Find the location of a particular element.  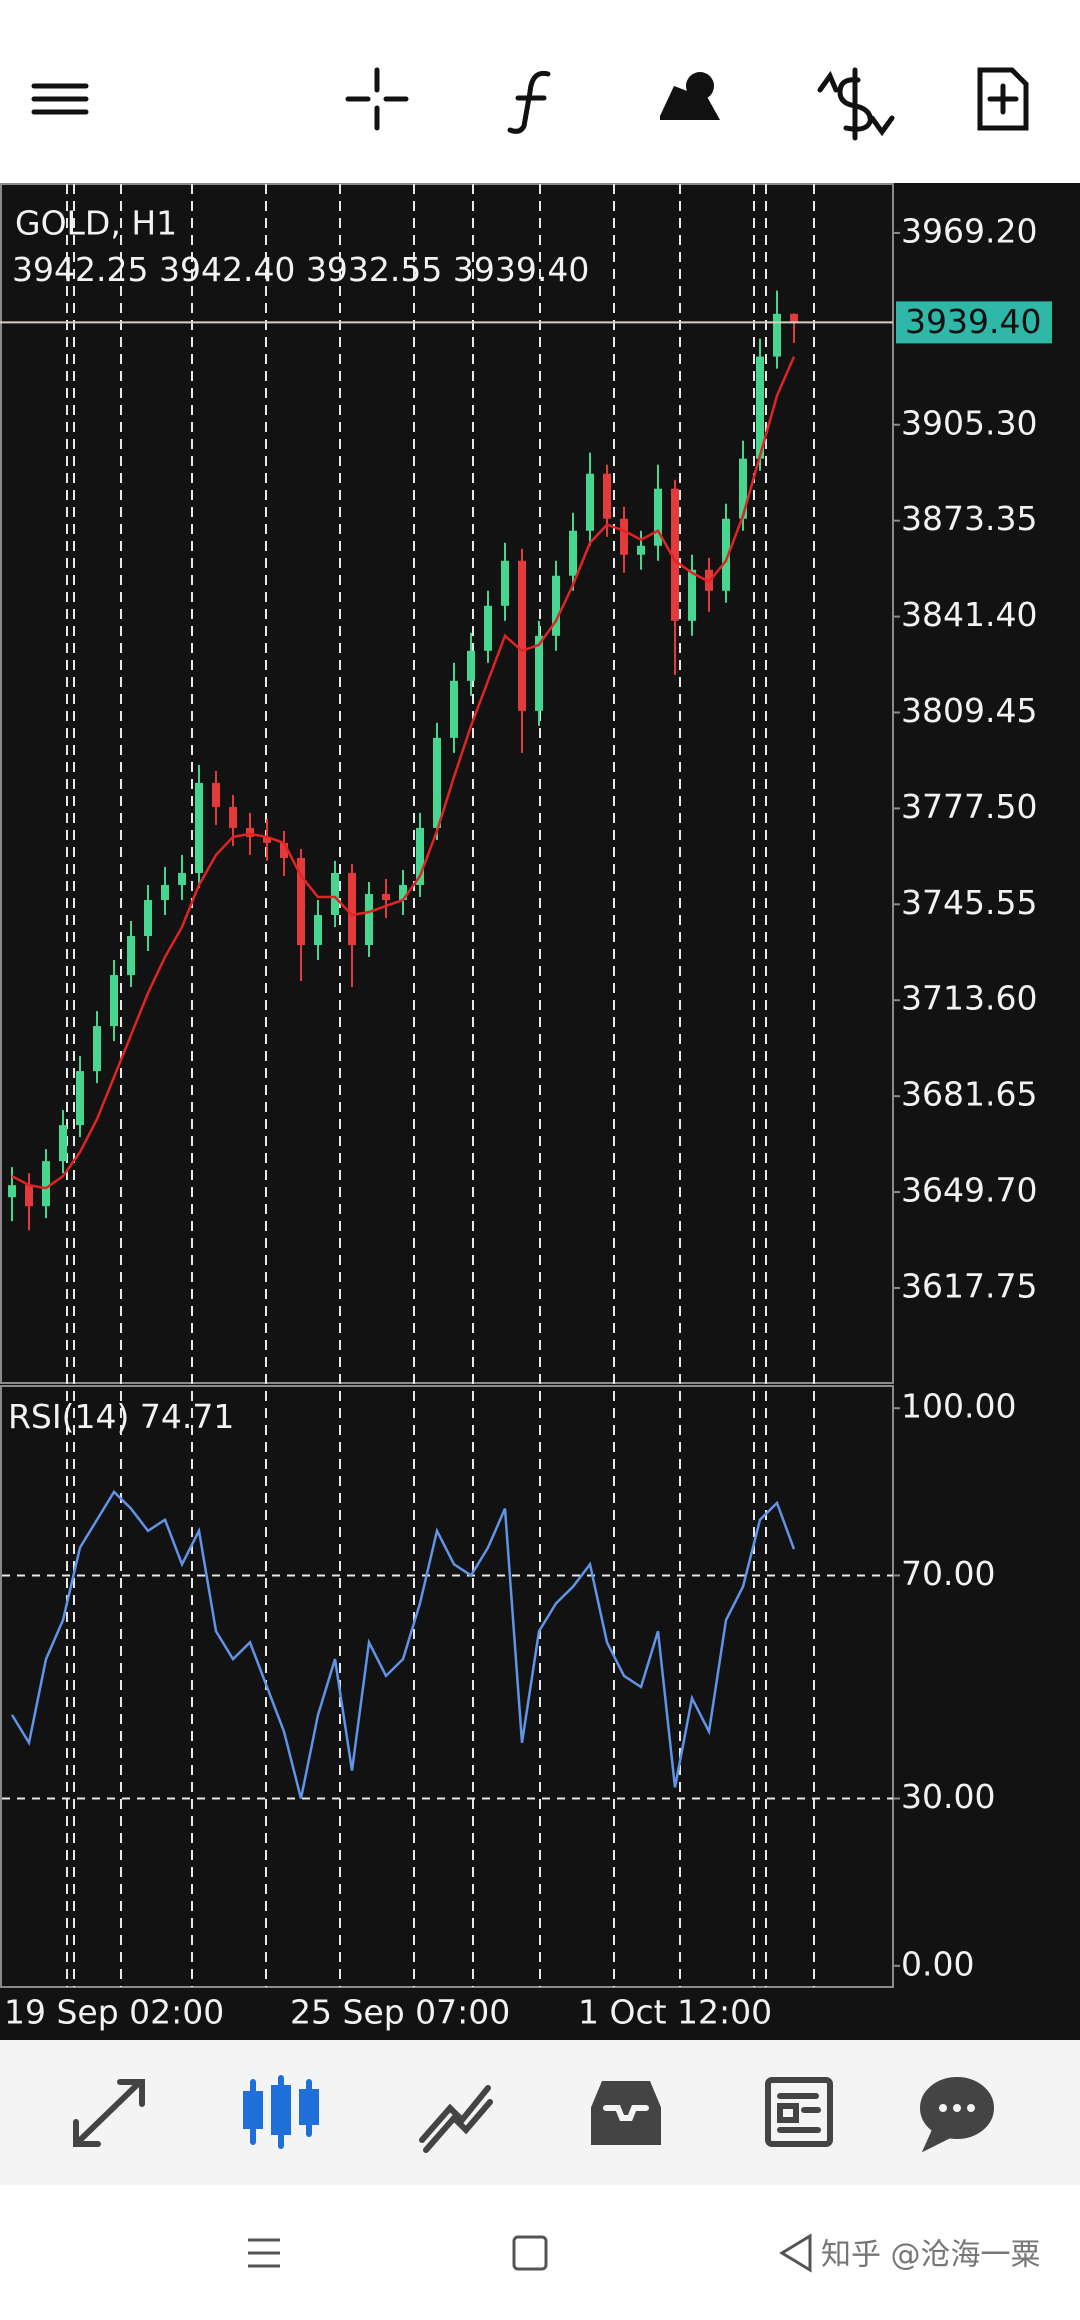

quotes-tab is located at coordinates (109, 2113).